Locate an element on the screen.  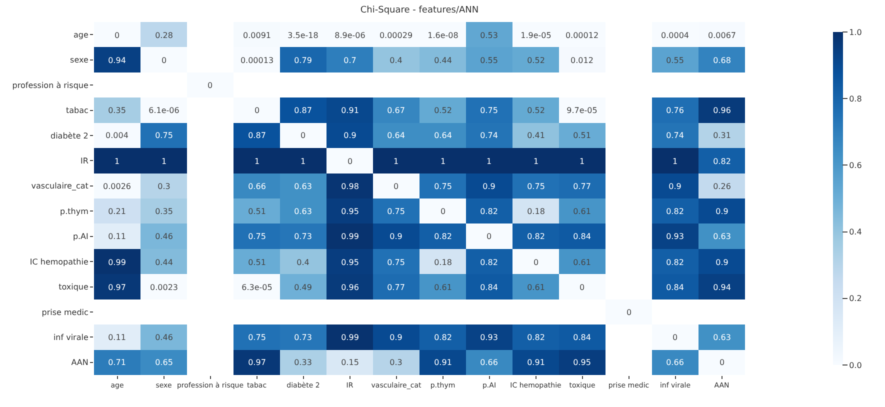
data-label: 0.51 is located at coordinates (257, 211).